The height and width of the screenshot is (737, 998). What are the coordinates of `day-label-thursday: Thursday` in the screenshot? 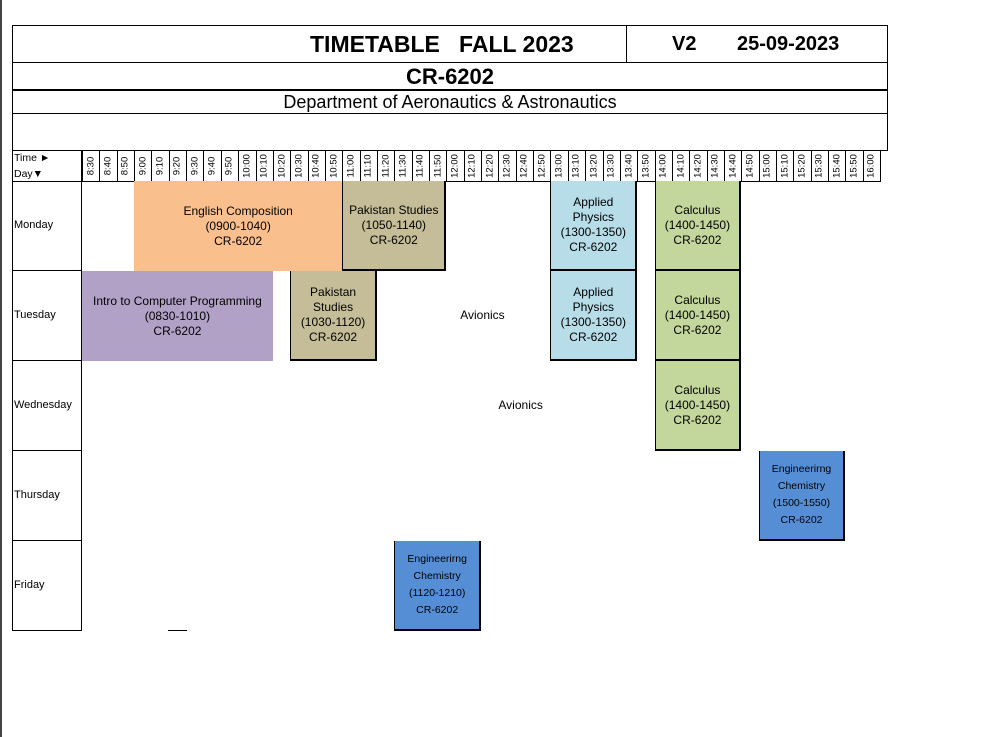 It's located at (37, 495).